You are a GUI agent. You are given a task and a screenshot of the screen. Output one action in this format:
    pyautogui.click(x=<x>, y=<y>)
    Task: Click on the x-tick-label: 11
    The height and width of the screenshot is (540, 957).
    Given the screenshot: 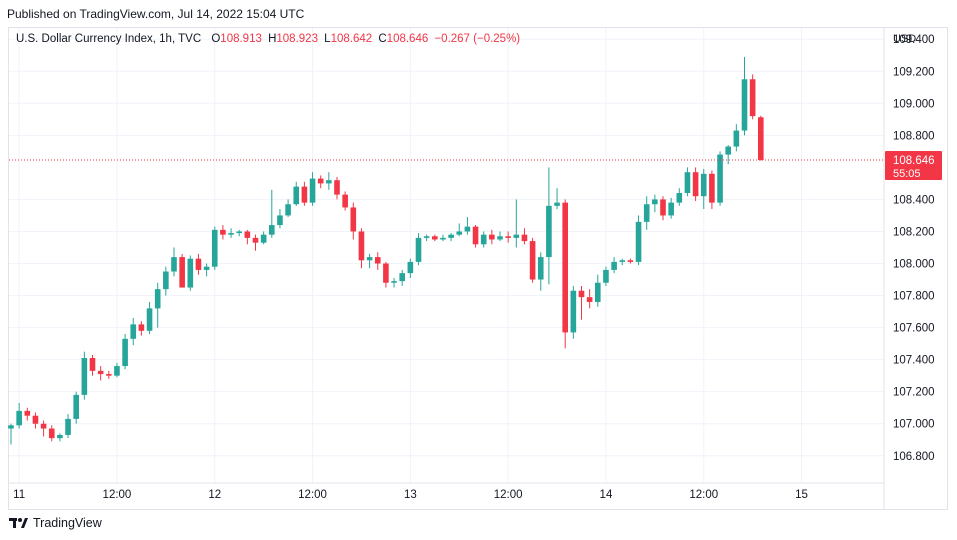 What is the action you would take?
    pyautogui.click(x=19, y=495)
    